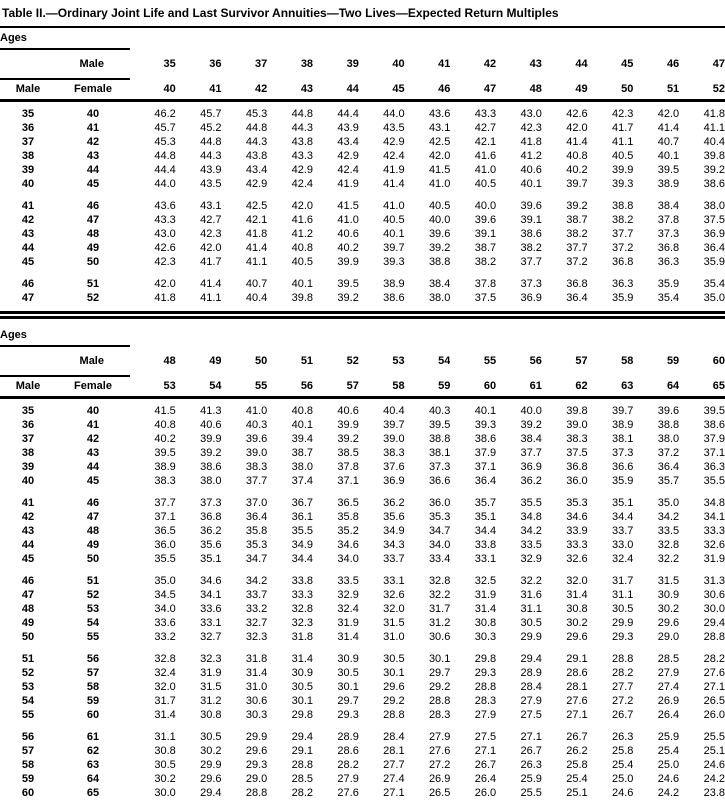  I want to click on multiple-cell: 37.6, so click(394, 466).